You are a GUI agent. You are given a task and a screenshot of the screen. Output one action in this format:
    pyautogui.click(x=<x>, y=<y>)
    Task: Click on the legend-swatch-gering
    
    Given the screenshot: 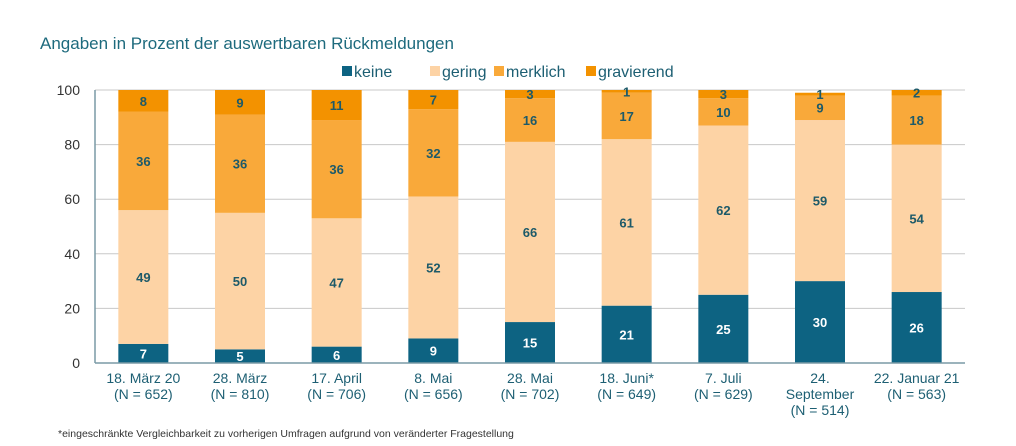 What is the action you would take?
    pyautogui.click(x=435, y=71)
    